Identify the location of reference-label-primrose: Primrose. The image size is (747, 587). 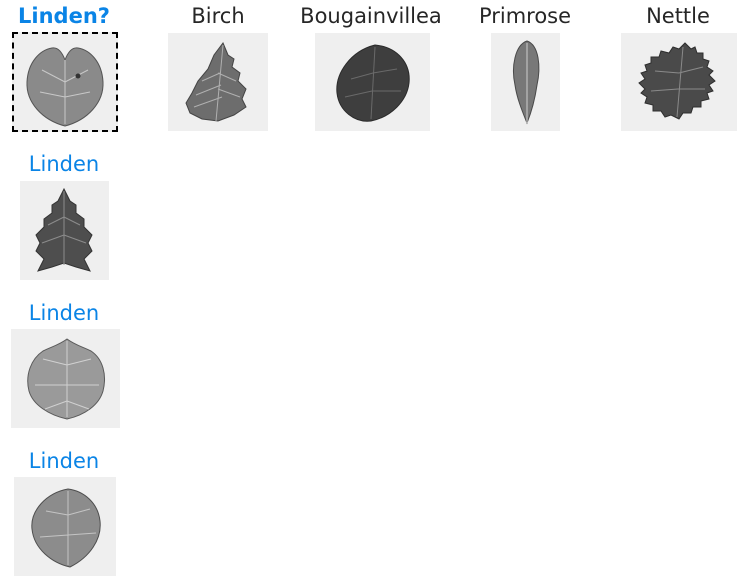
(525, 16).